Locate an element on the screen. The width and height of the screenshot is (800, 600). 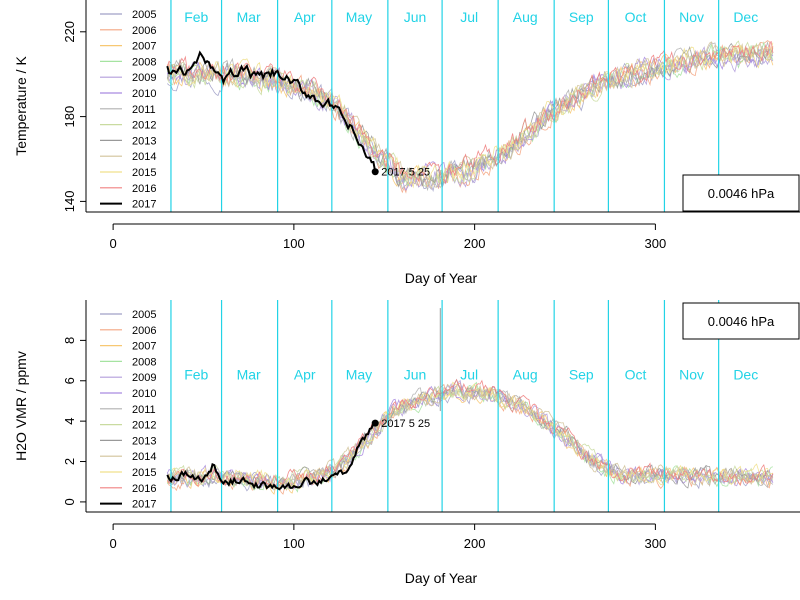
series-line-2016 is located at coordinates (470, 433).